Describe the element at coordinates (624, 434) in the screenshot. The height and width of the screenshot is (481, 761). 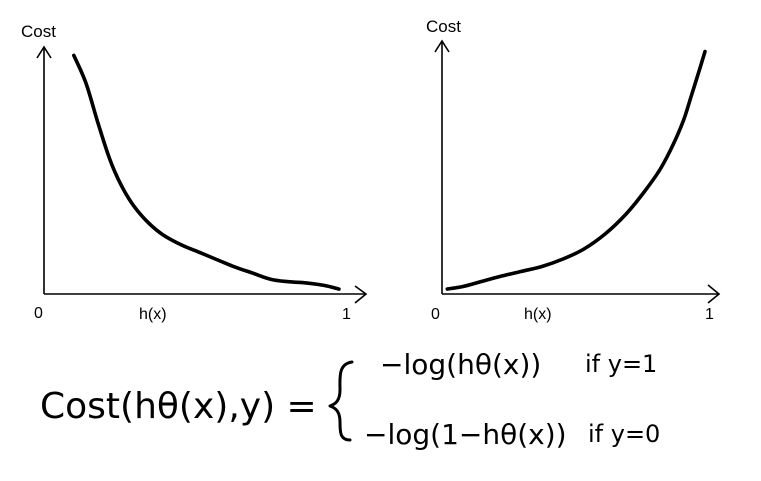
I see `case-2-condition: if y=0` at that location.